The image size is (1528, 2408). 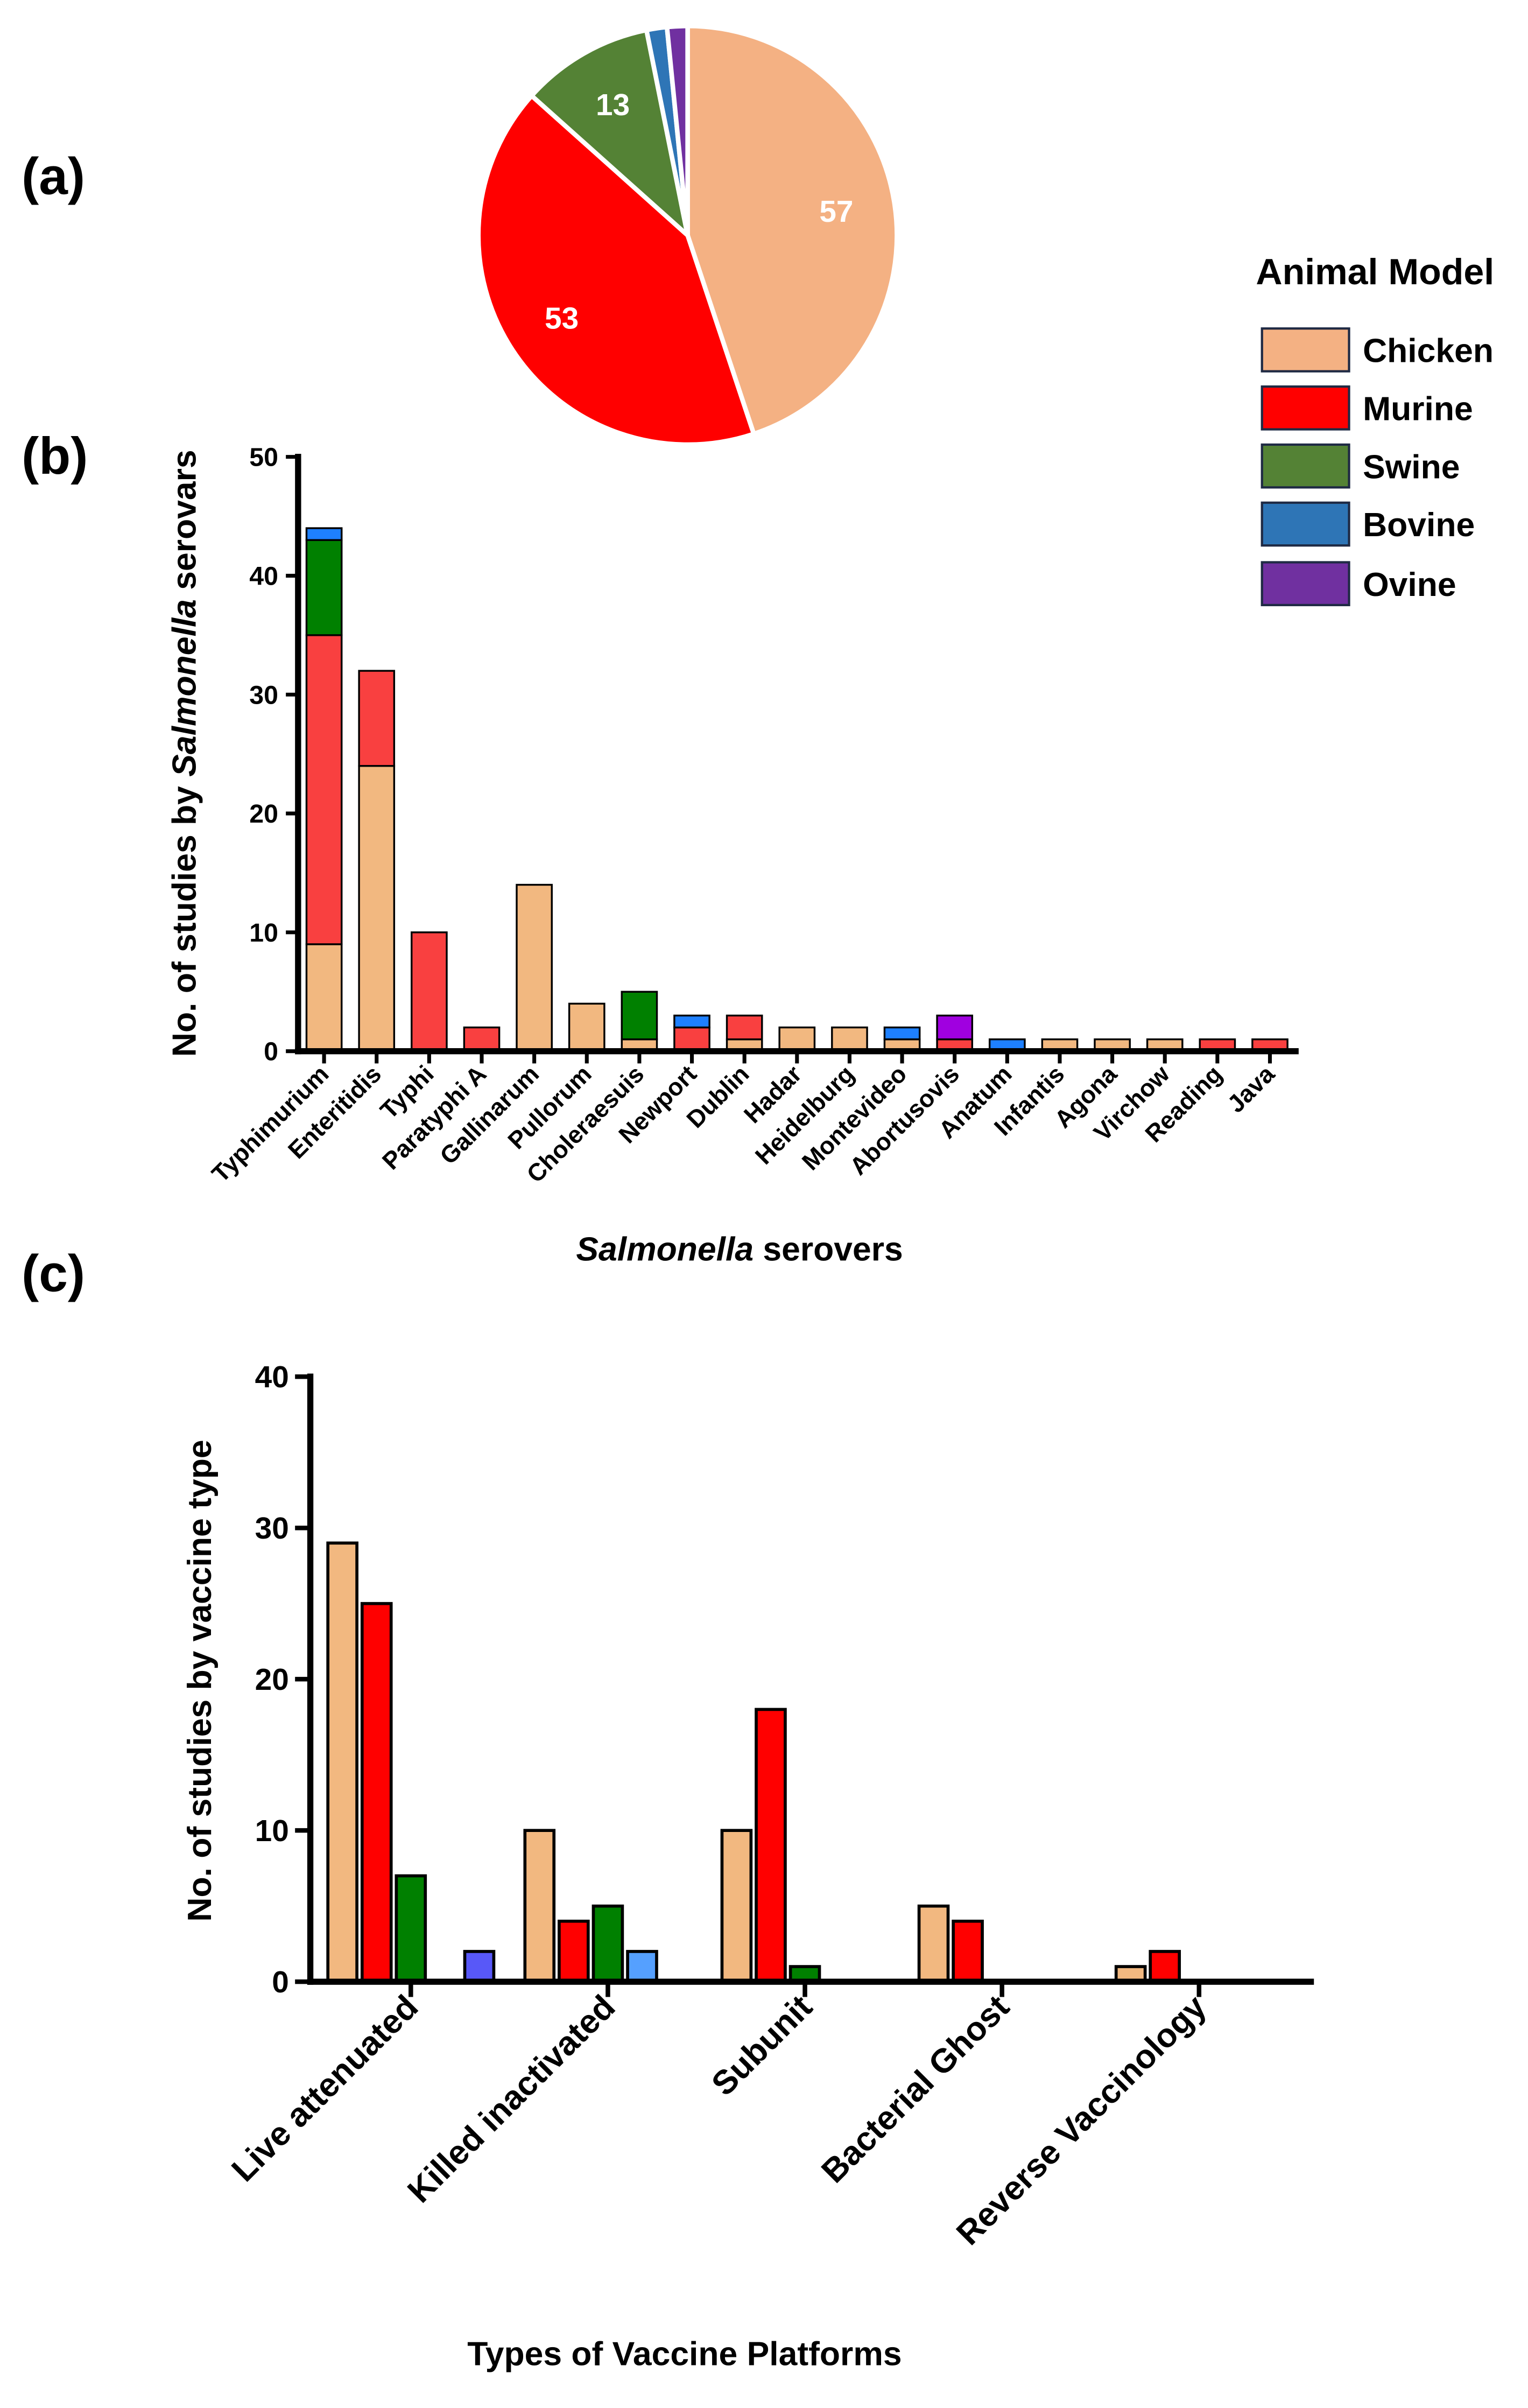 What do you see at coordinates (836, 212) in the screenshot?
I see `pie-label-chicken: 57` at bounding box center [836, 212].